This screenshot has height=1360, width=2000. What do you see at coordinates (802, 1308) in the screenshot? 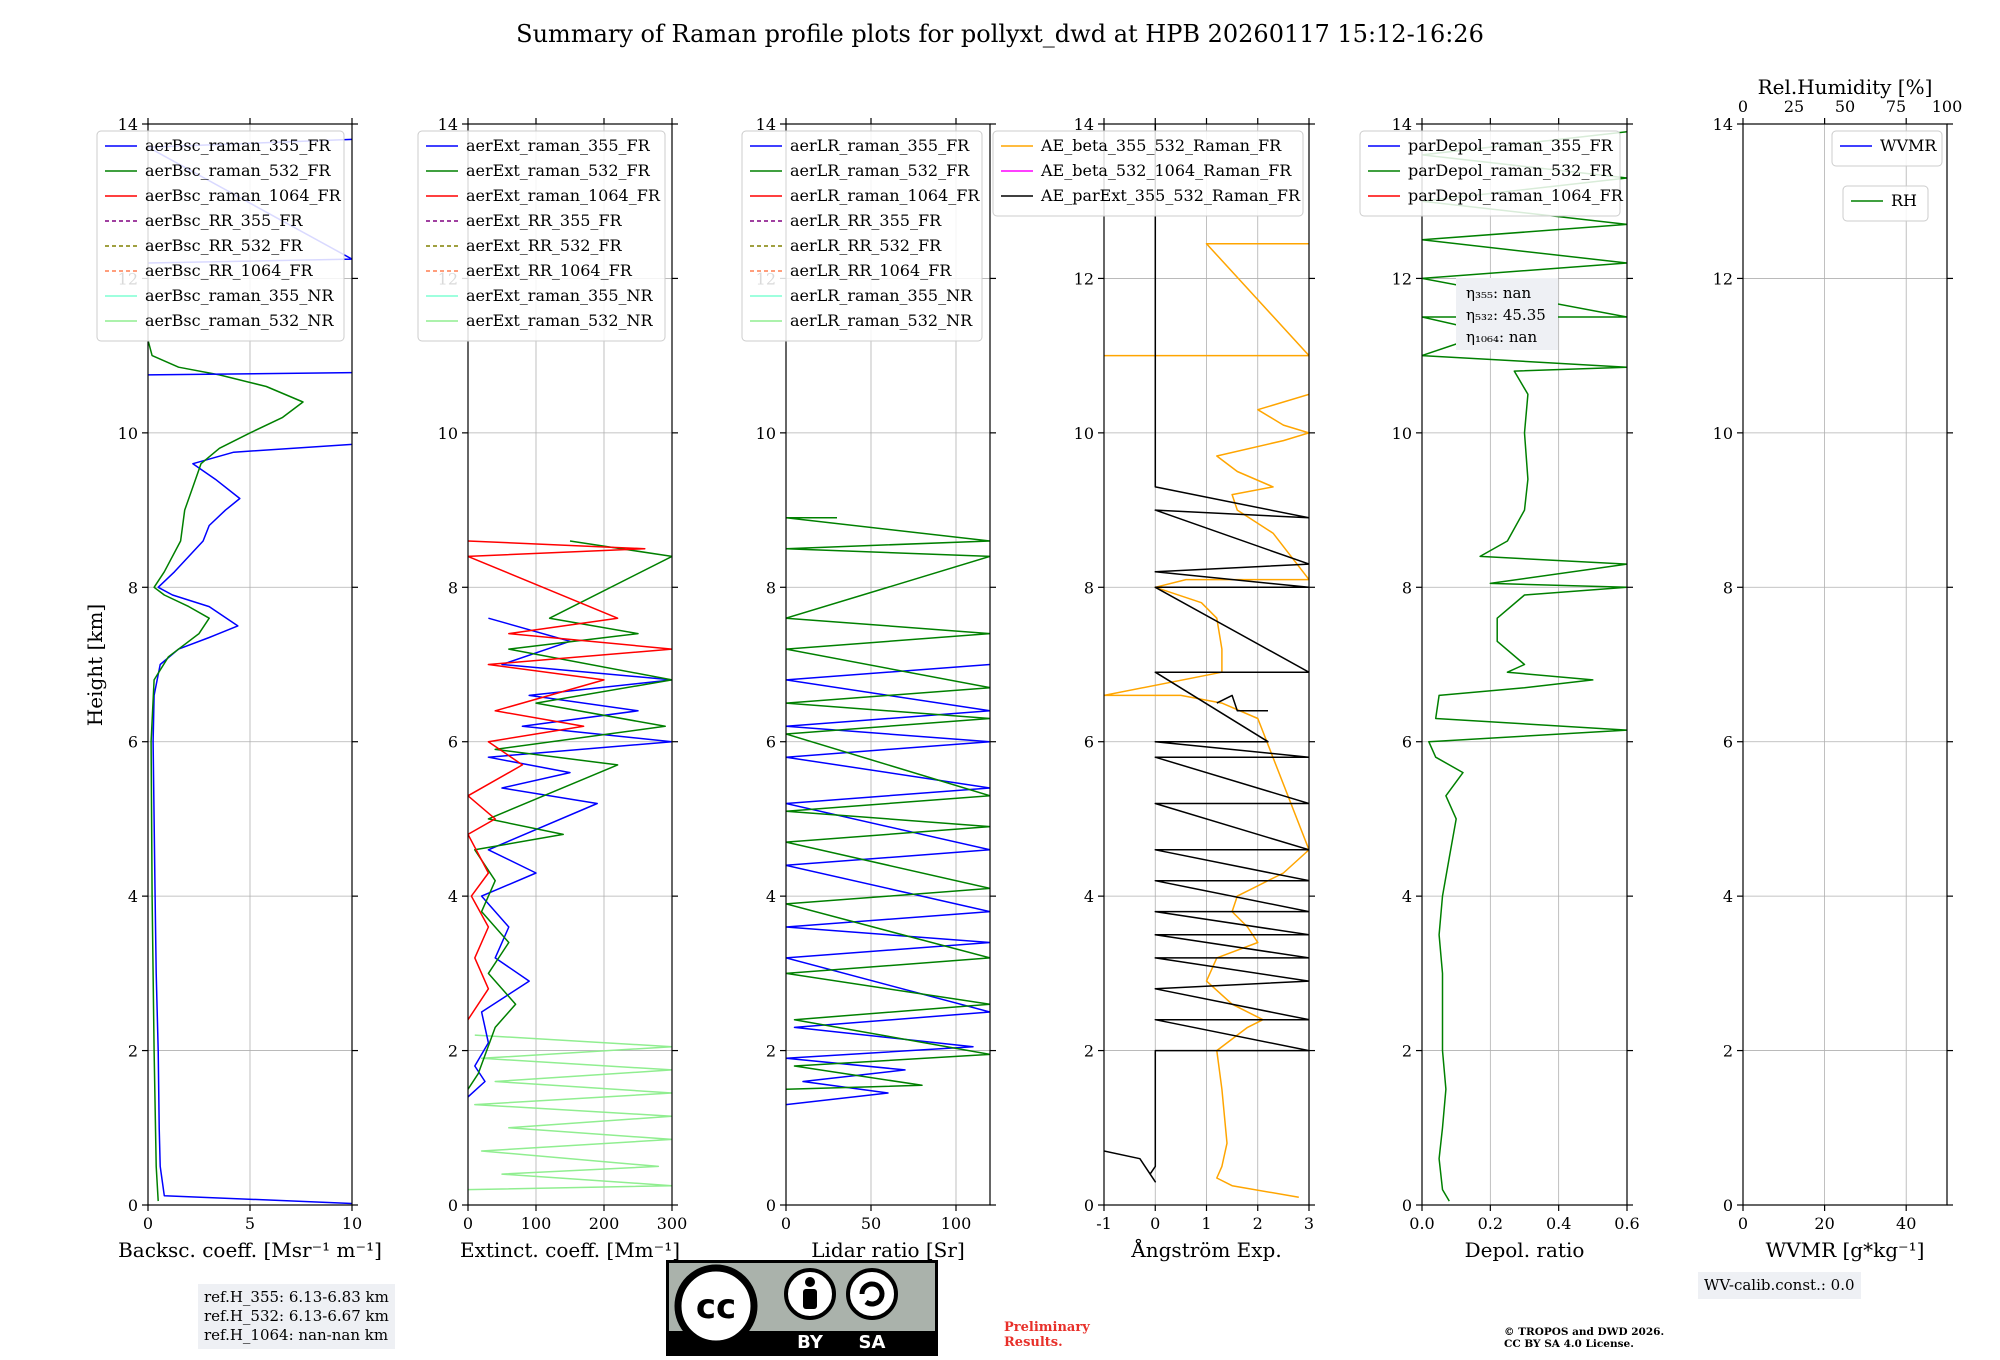
I see `cc-by-sa-badge: cc BY SA` at bounding box center [802, 1308].